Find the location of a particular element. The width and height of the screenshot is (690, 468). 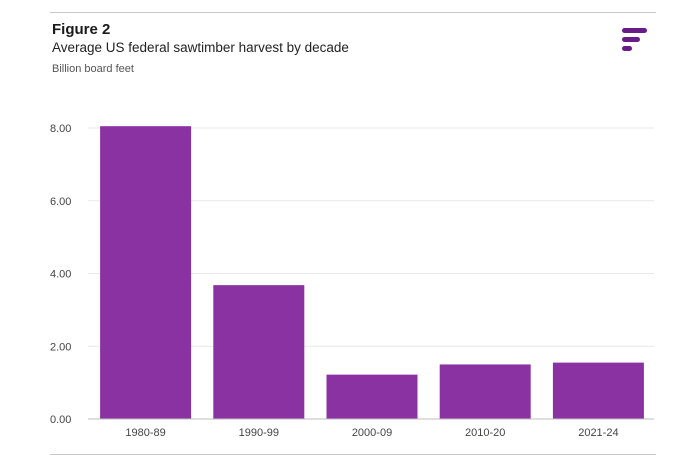

y-tick-label: 2.00 is located at coordinates (60, 347).